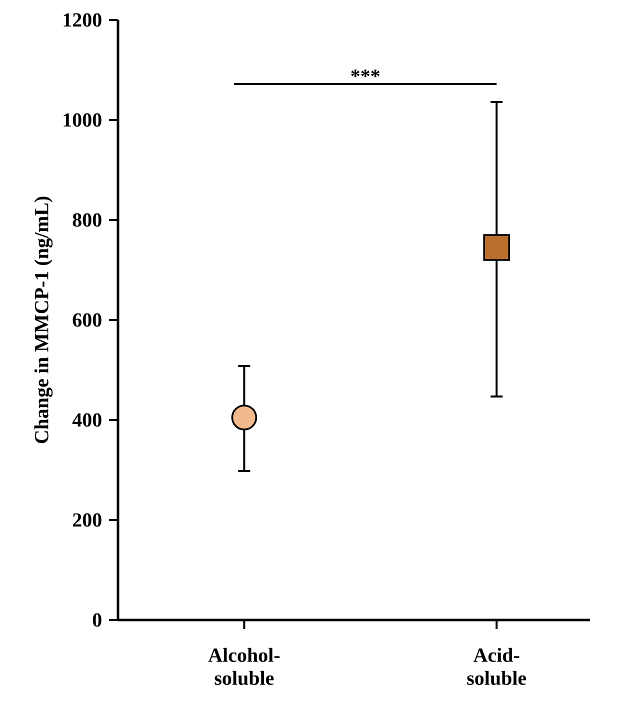  Describe the element at coordinates (87, 320) in the screenshot. I see `y-tick-label: 600` at that location.